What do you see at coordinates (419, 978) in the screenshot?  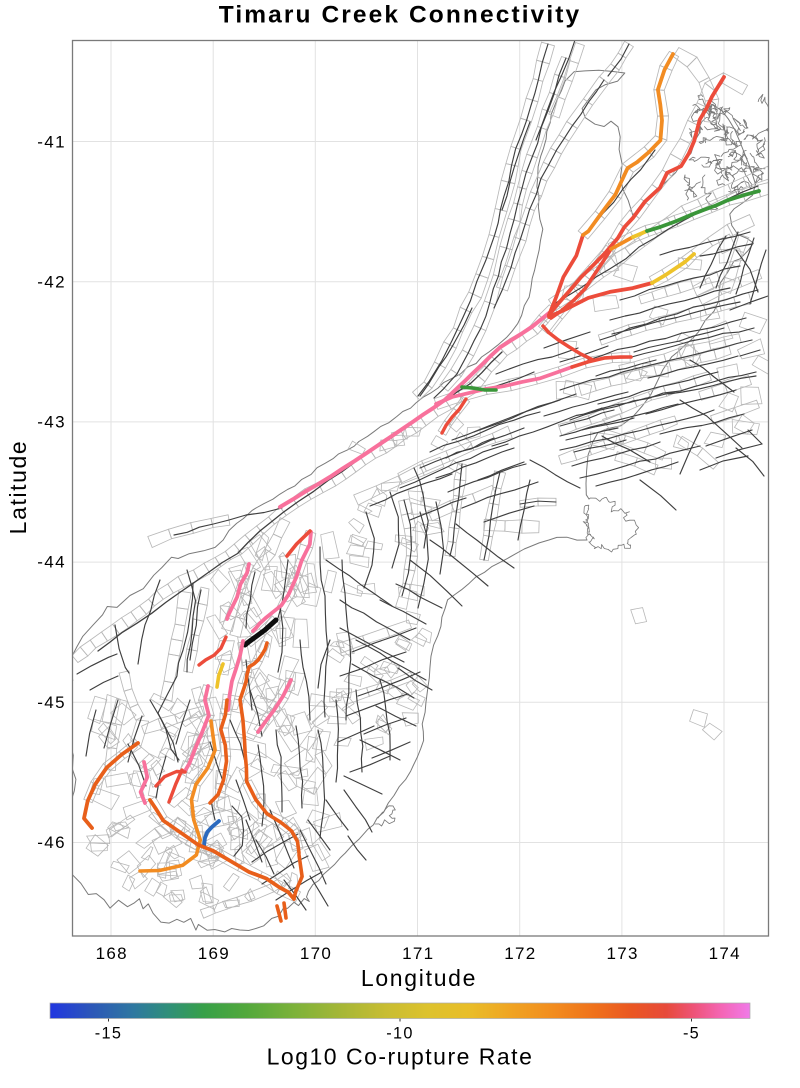 I see `svg-text: Longitude` at bounding box center [419, 978].